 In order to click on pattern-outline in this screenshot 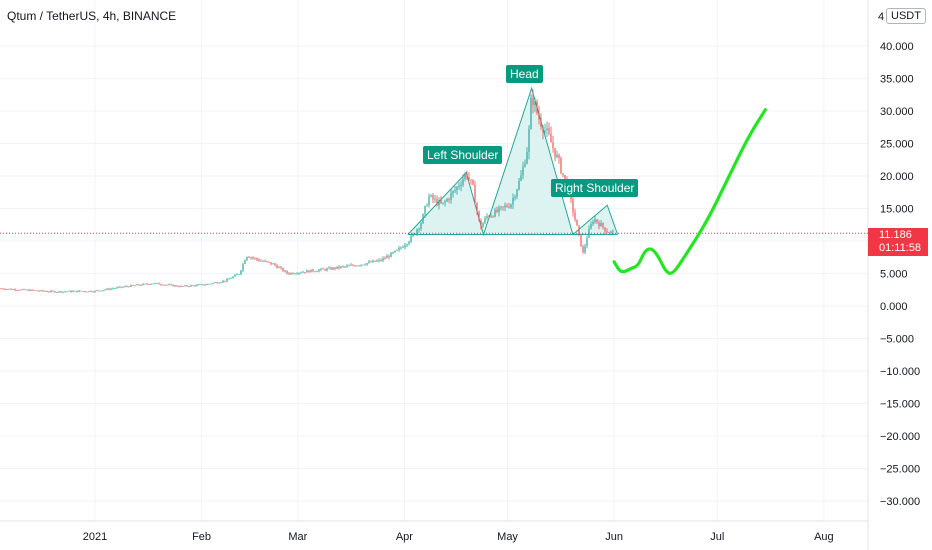, I will do `click(513, 161)`.